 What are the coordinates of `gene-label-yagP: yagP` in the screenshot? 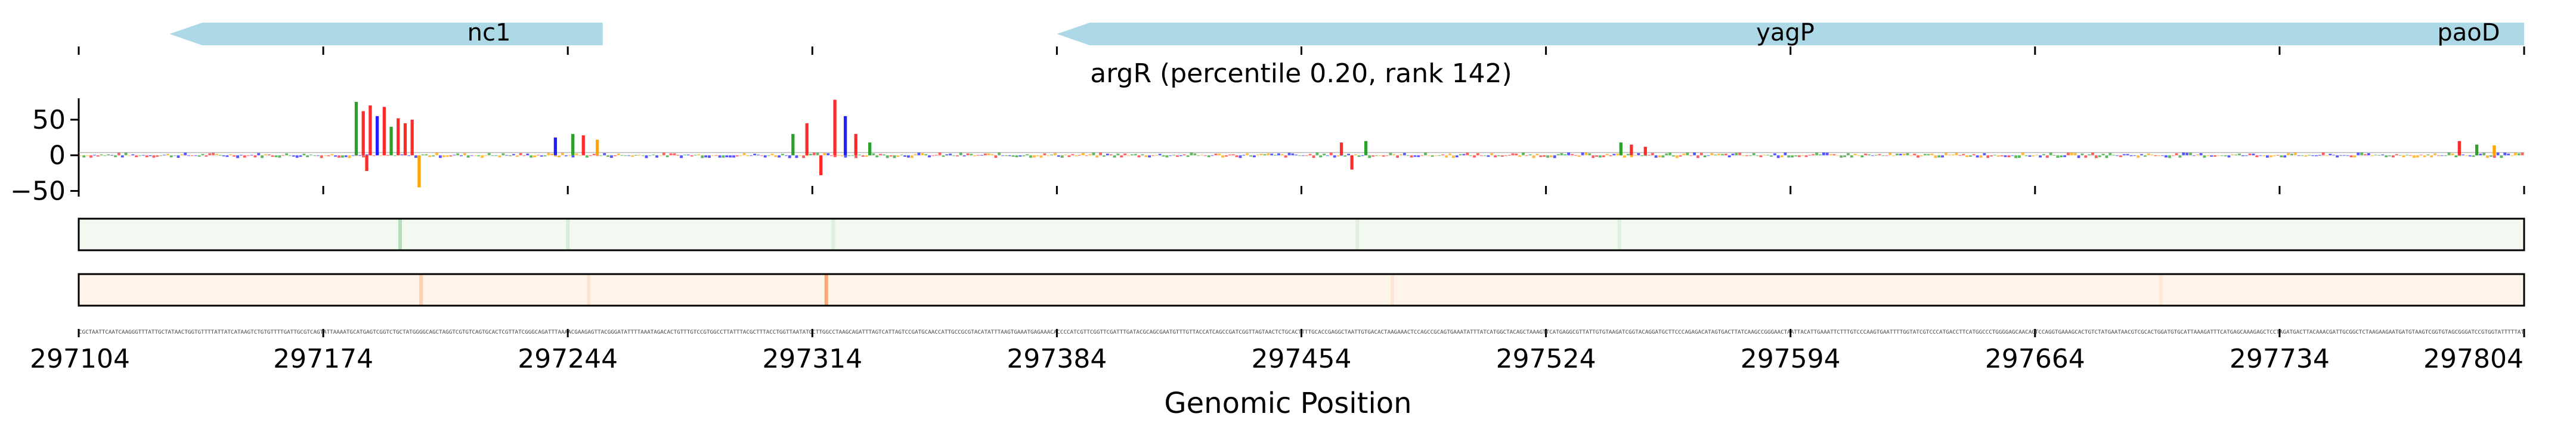 It's located at (1785, 32).